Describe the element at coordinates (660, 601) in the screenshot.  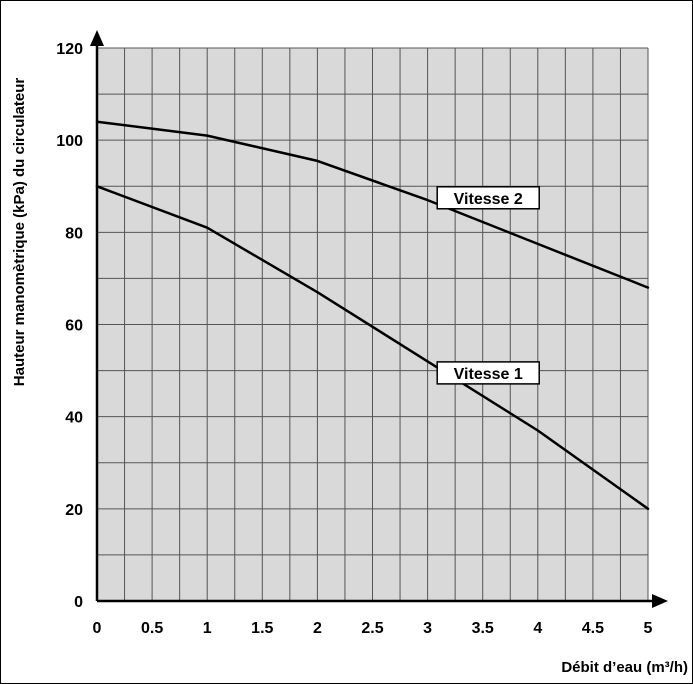
I see `x-axis-arrow` at that location.